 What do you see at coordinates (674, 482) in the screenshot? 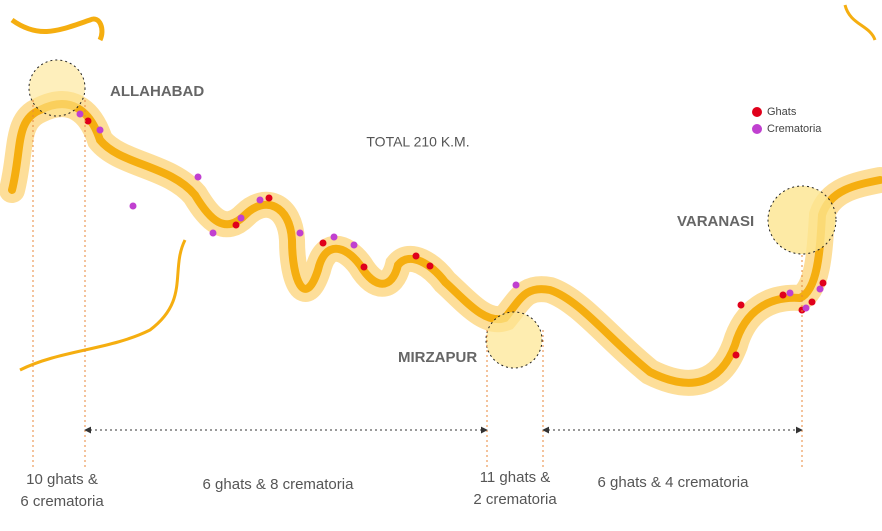
I see `stretch-label: 6 ghats & 4 crematoria` at bounding box center [674, 482].